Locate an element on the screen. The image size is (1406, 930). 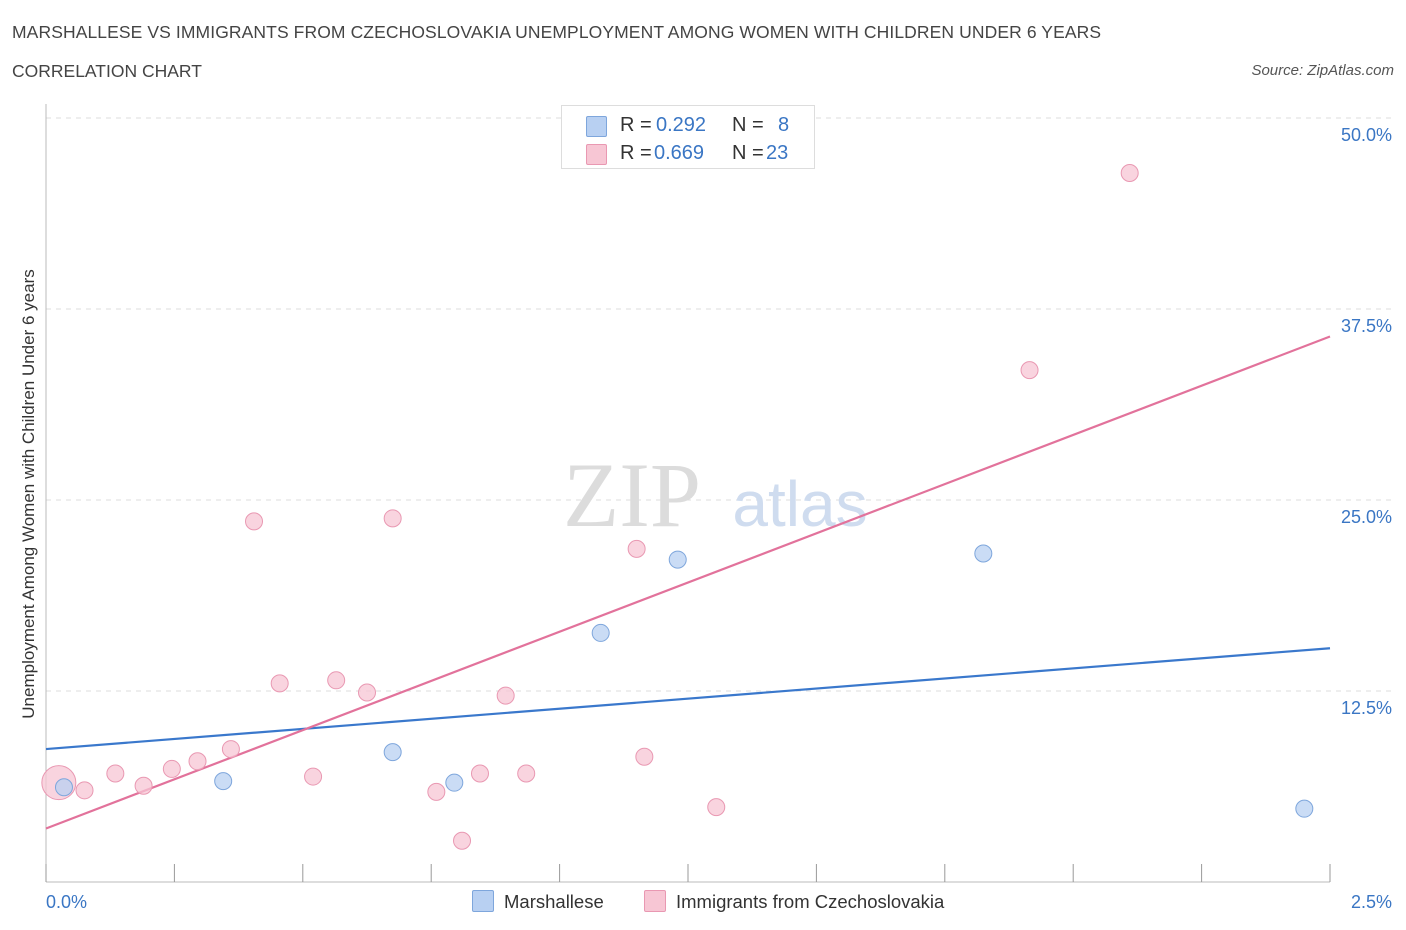
legend-label-czechoslovakia: Immigrants from Czechoslovakia is located at coordinates (810, 901).